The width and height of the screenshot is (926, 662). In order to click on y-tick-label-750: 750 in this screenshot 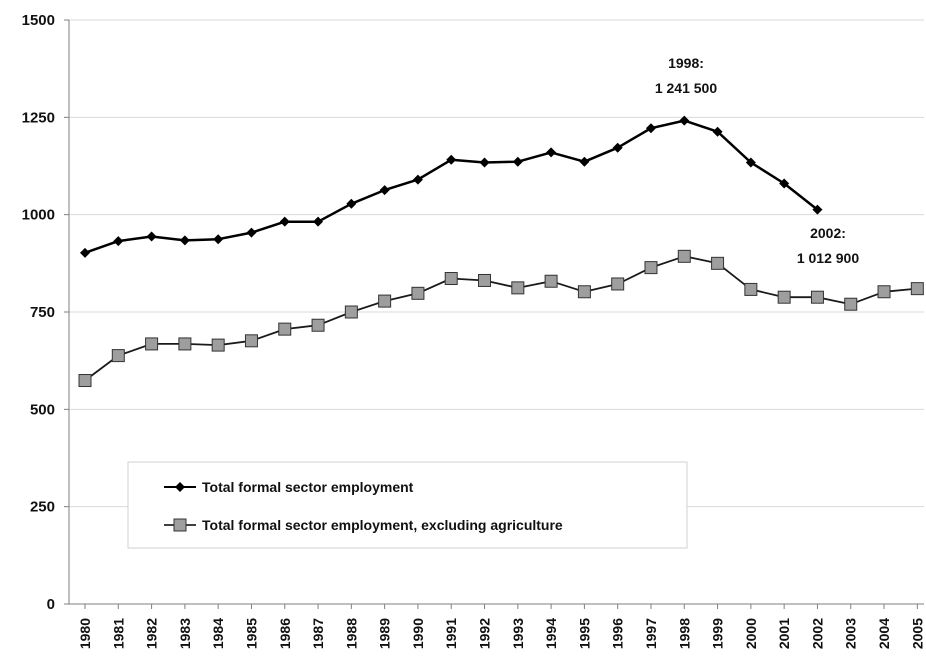, I will do `click(42, 312)`.